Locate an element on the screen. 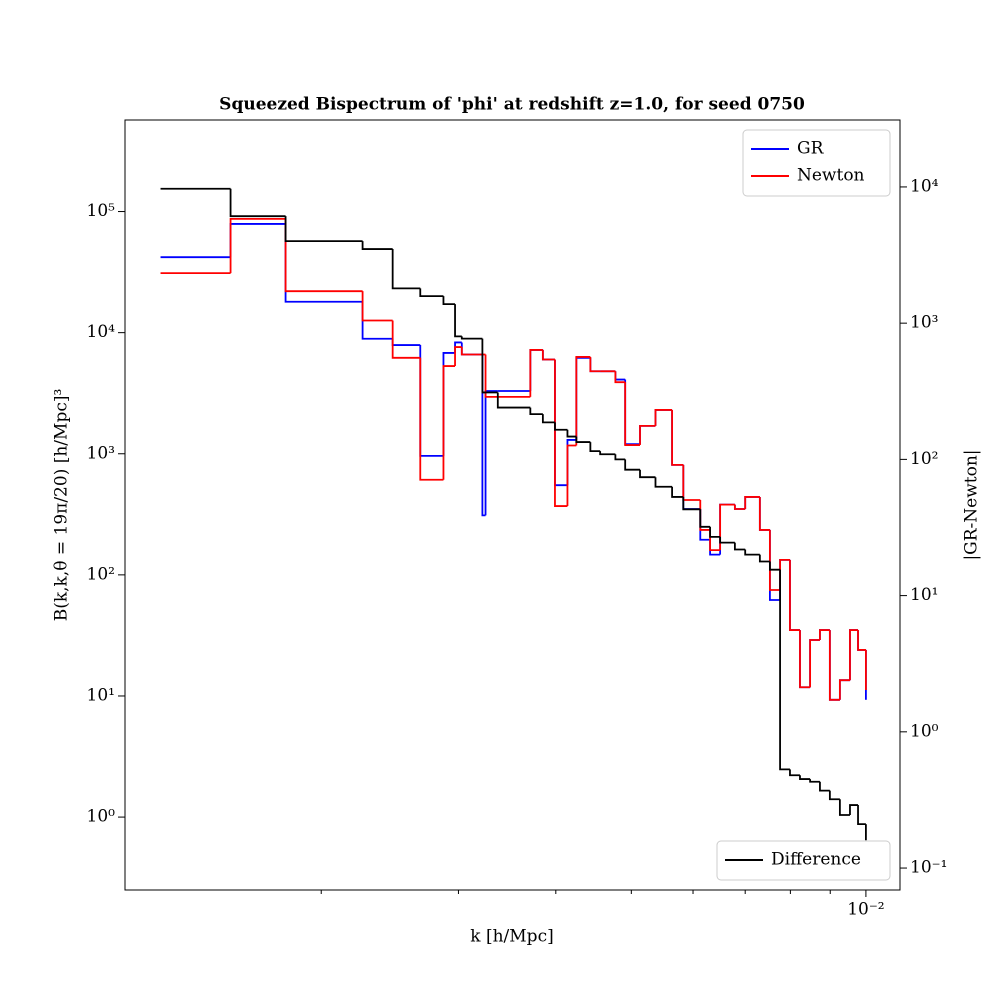  x-axis-label: k [h/Mpc] is located at coordinates (511, 937).